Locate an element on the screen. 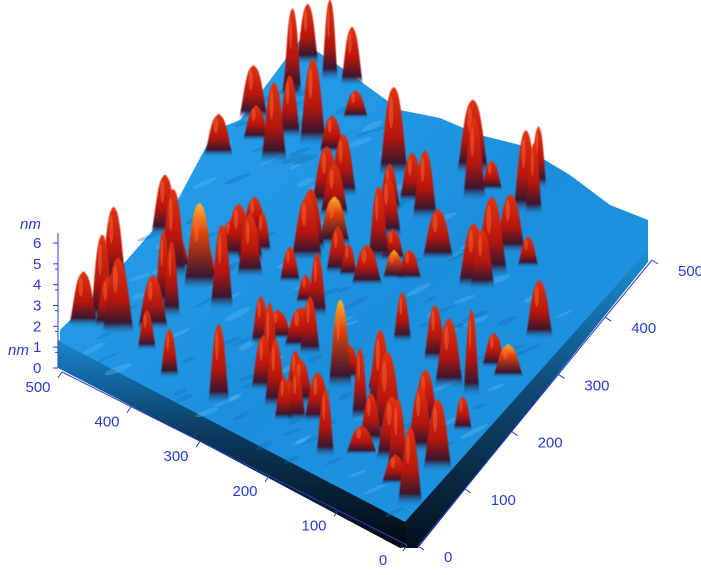 This screenshot has width=701, height=575. right-tick-label: 300 is located at coordinates (596, 385).